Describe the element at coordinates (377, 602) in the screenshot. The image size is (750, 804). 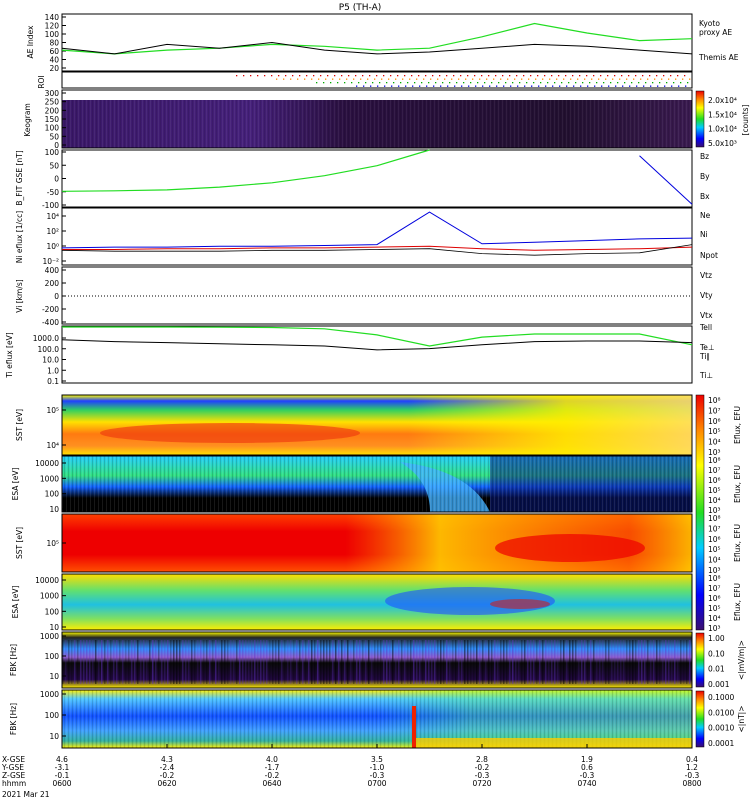
I see `esa-i-spectrogram` at that location.